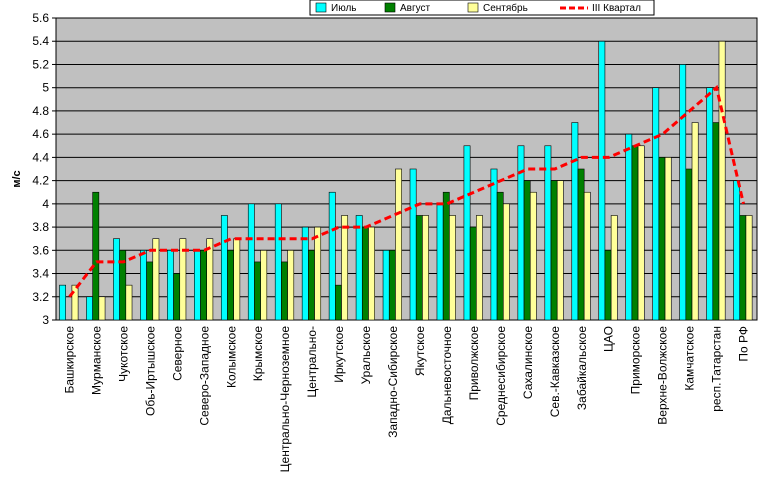  I want to click on y-tick-label: 3.8, so click(40, 227).